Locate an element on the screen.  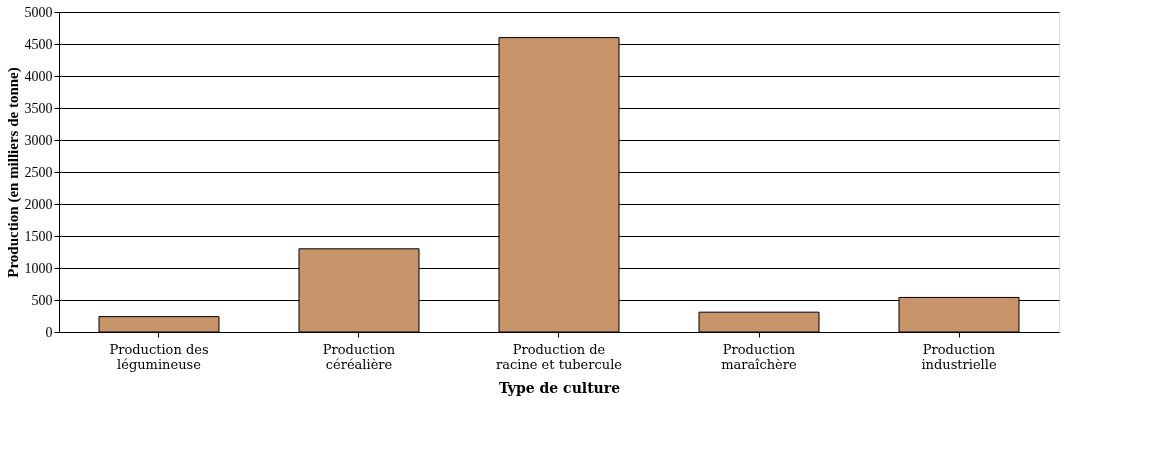
y-tick-label: 4000 is located at coordinates (38, 76).